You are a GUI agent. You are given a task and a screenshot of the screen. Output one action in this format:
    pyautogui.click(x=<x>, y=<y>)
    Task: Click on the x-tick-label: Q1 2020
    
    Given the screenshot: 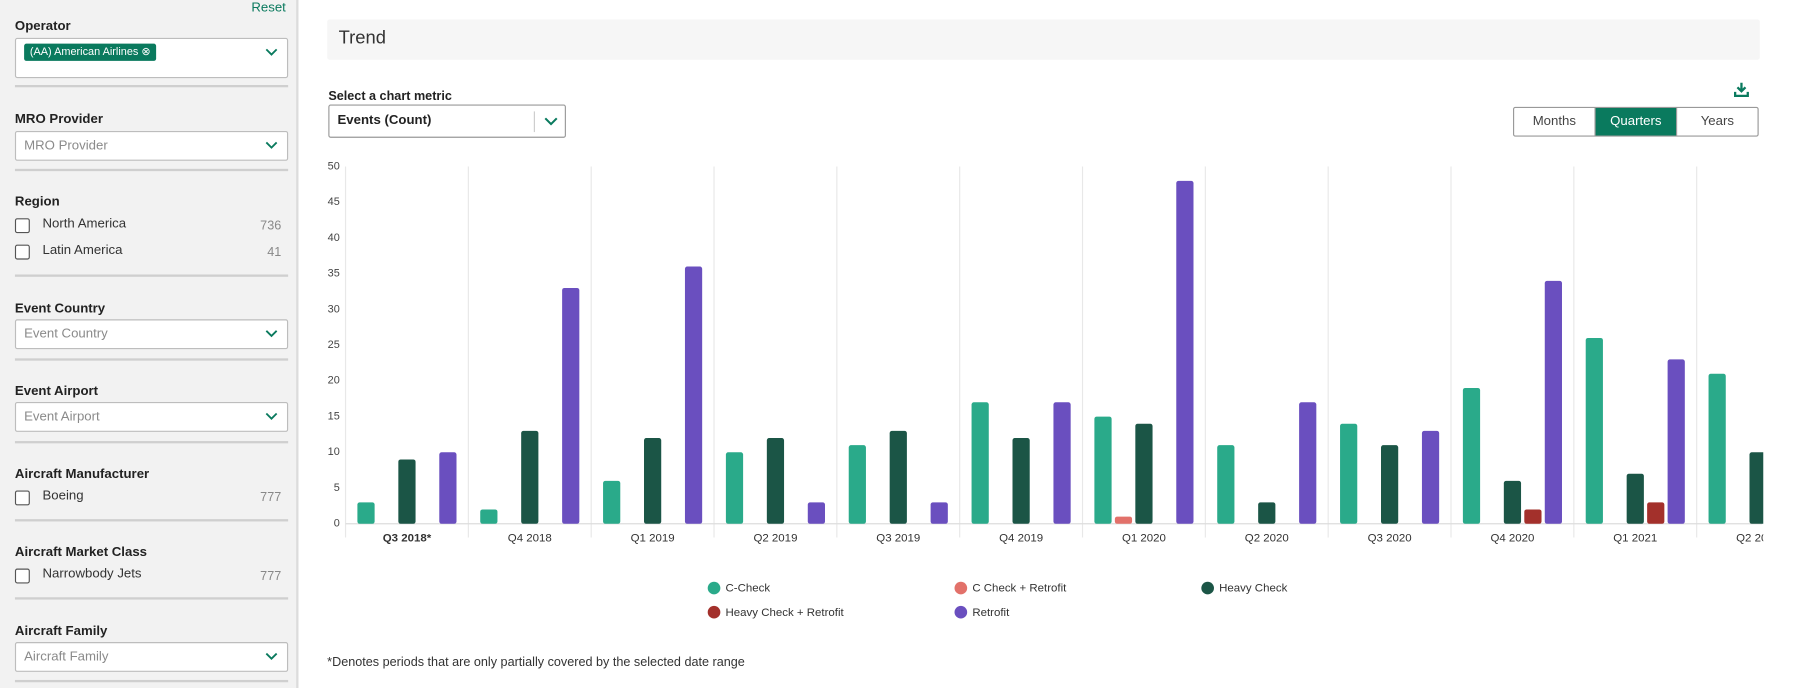 What is the action you would take?
    pyautogui.click(x=1144, y=539)
    